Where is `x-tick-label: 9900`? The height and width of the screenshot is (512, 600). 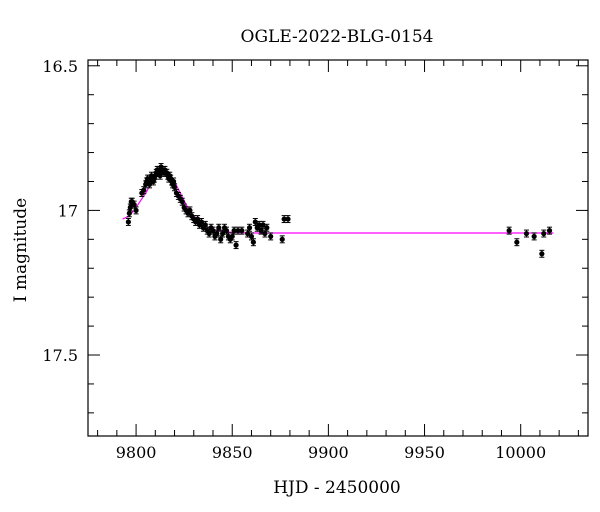
x-tick-label: 9900 is located at coordinates (328, 452).